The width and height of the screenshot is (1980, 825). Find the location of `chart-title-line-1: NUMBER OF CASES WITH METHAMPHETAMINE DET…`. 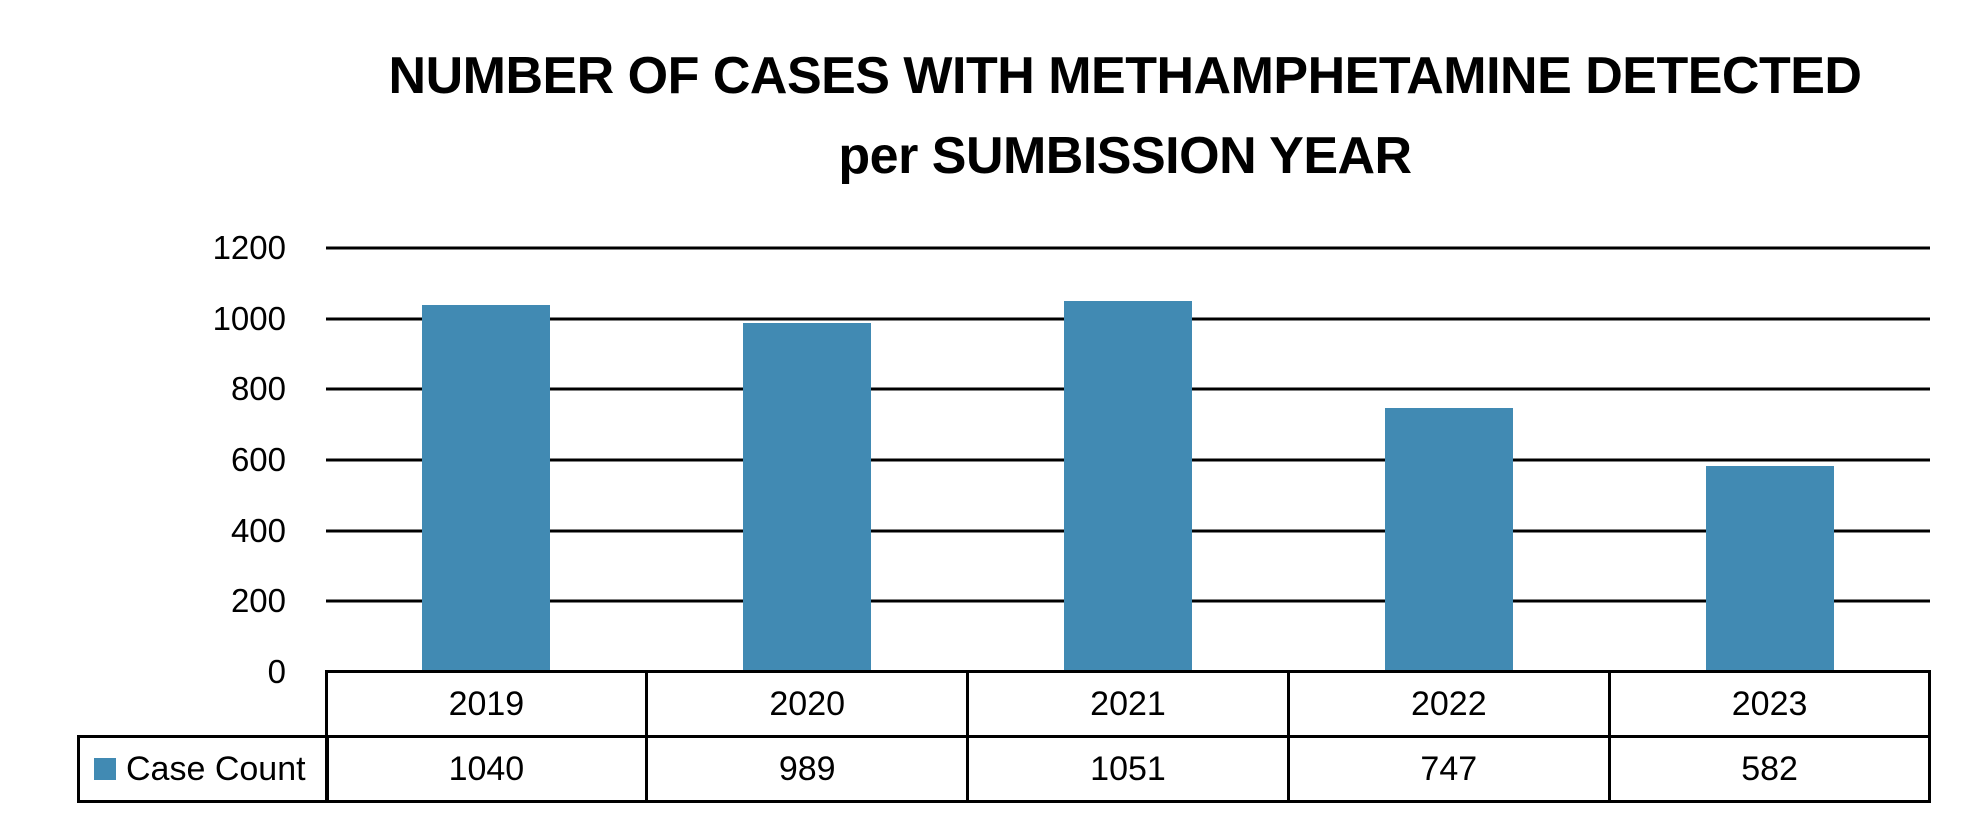

chart-title-line-1: NUMBER OF CASES WITH METHAMPHETAMINE DET… is located at coordinates (1125, 76).